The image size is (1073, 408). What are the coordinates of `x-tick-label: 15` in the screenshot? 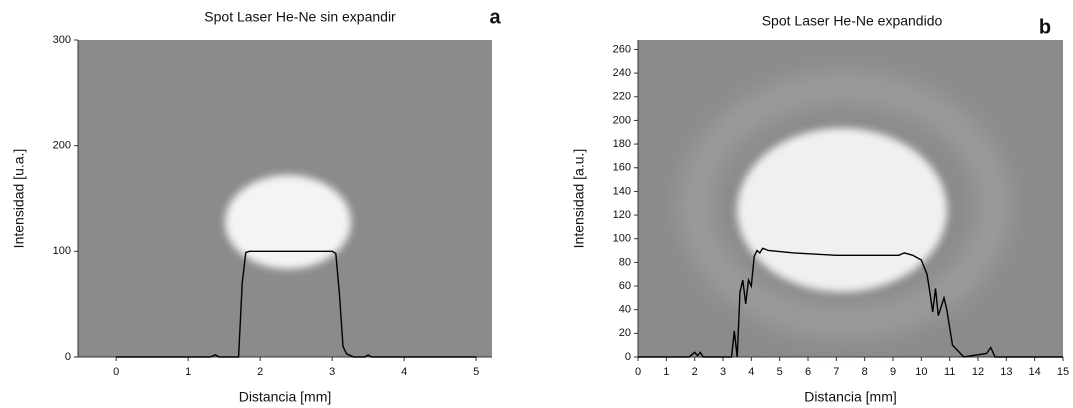 It's located at (1063, 372).